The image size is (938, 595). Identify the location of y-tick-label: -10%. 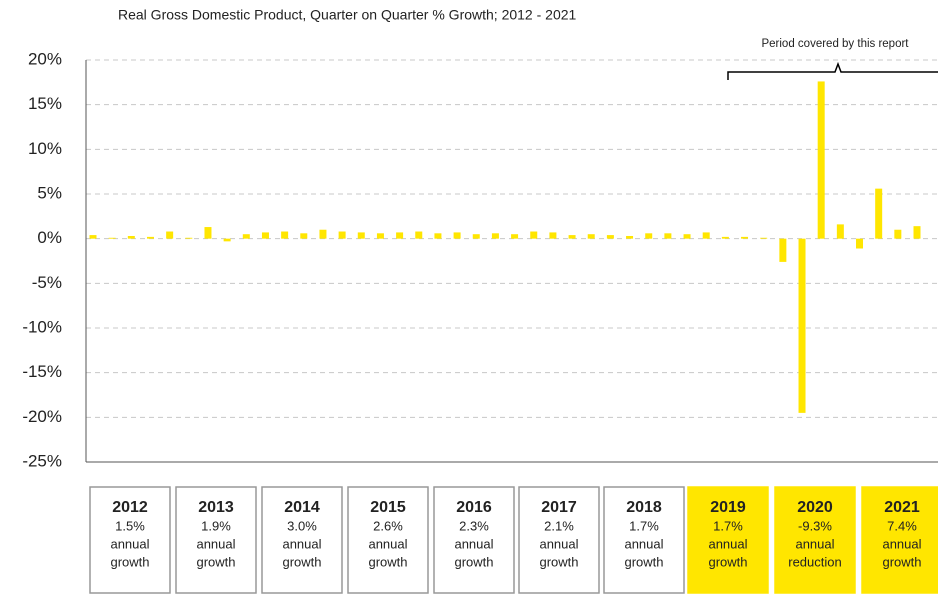
(42, 326).